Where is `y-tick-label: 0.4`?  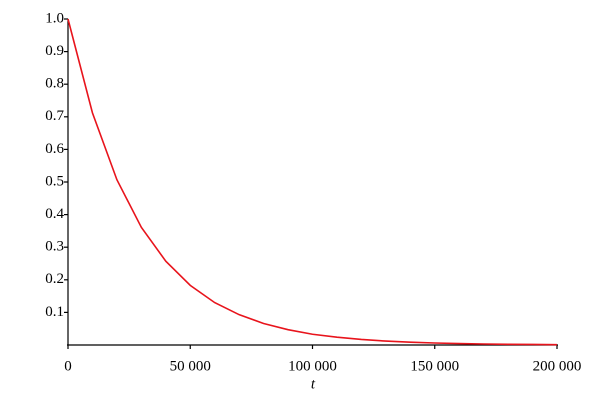
y-tick-label: 0.4 is located at coordinates (54, 214).